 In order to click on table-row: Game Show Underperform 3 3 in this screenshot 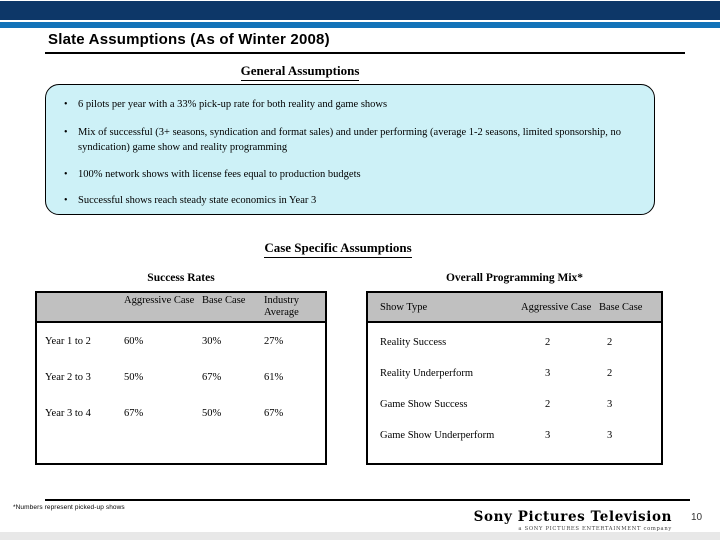, I will do `click(514, 445)`.